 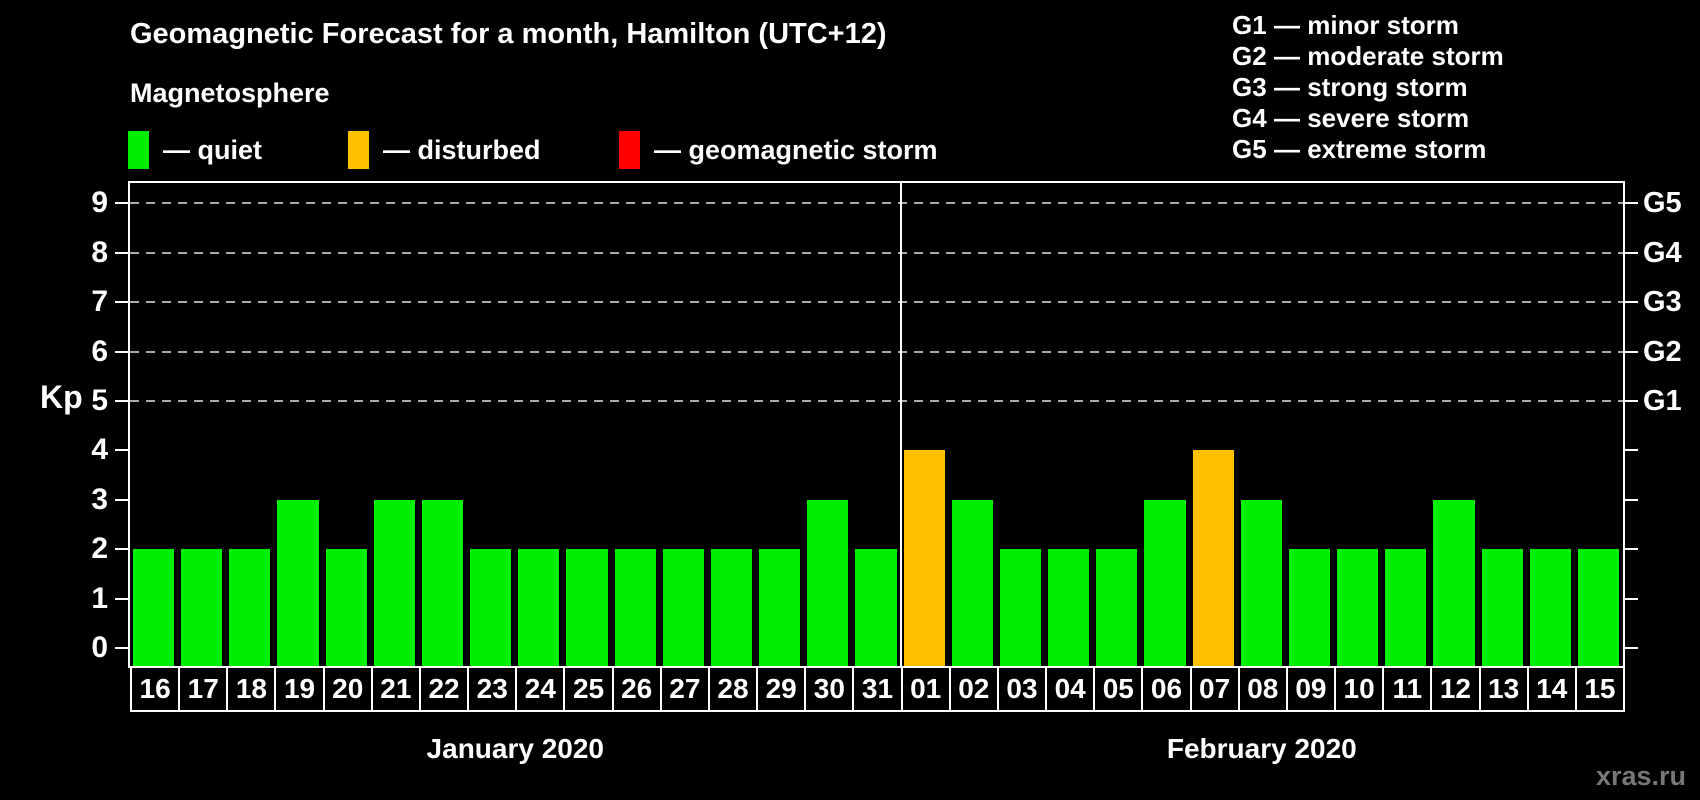 What do you see at coordinates (876, 401) in the screenshot?
I see `gridline-kp5` at bounding box center [876, 401].